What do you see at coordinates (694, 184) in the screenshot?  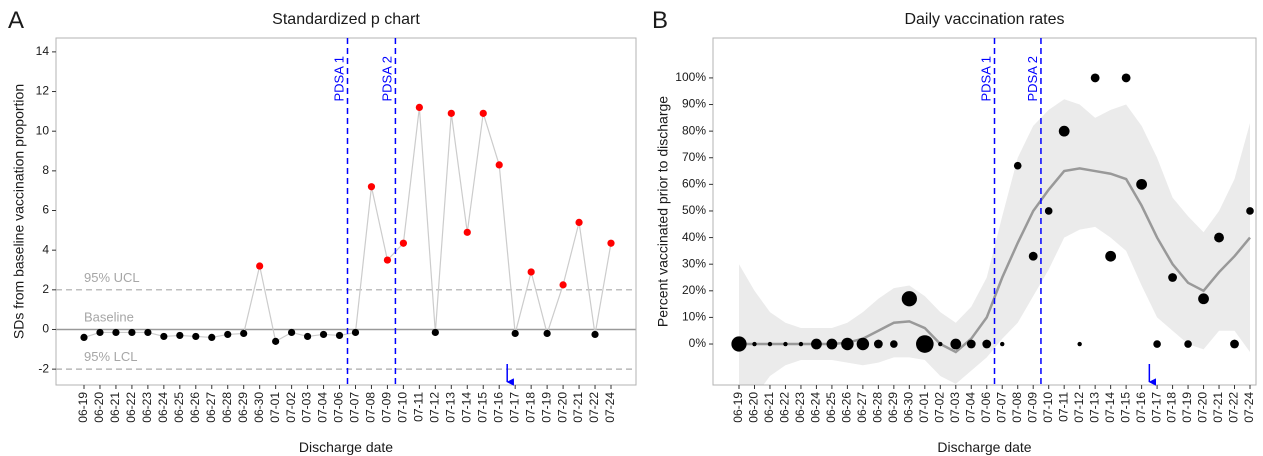 I see `y-tick-label: 60%` at bounding box center [694, 184].